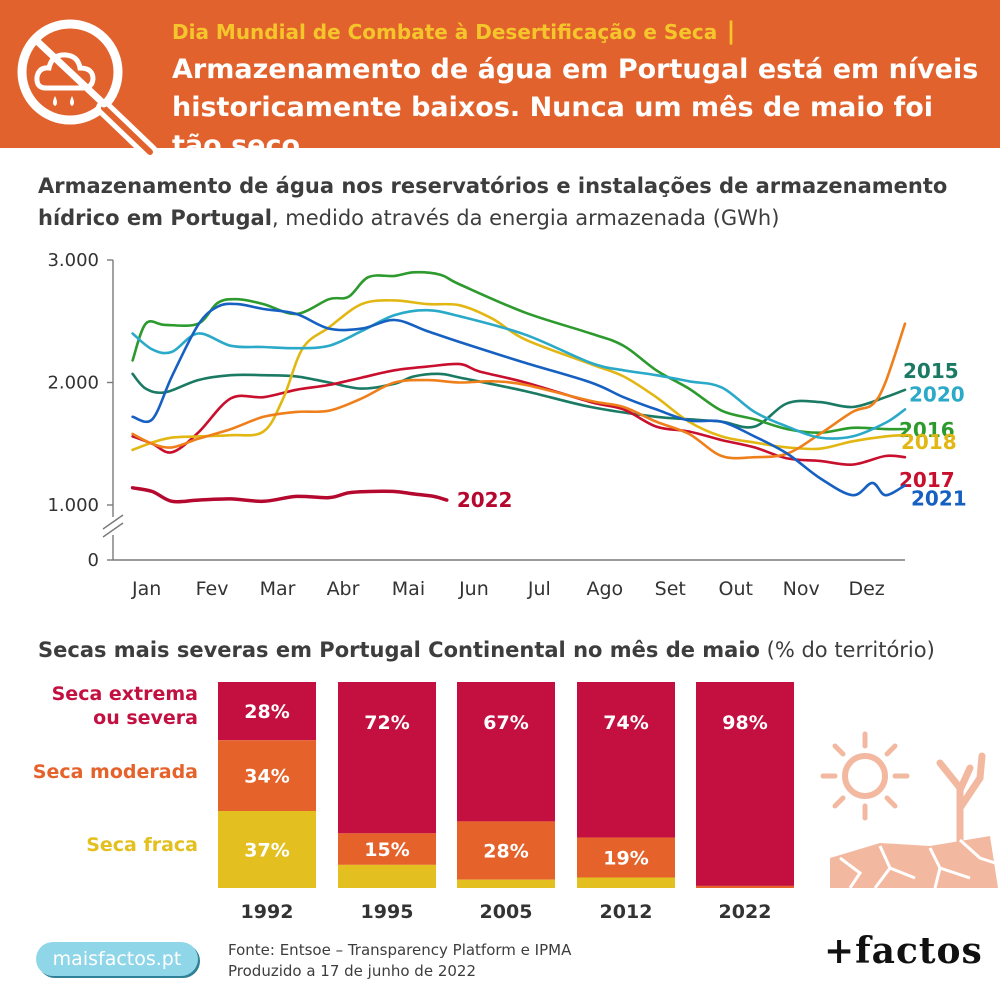 The width and height of the screenshot is (1000, 1000). Describe the element at coordinates (125, 694) in the screenshot. I see `legend-label-0: Seca extrema` at that location.